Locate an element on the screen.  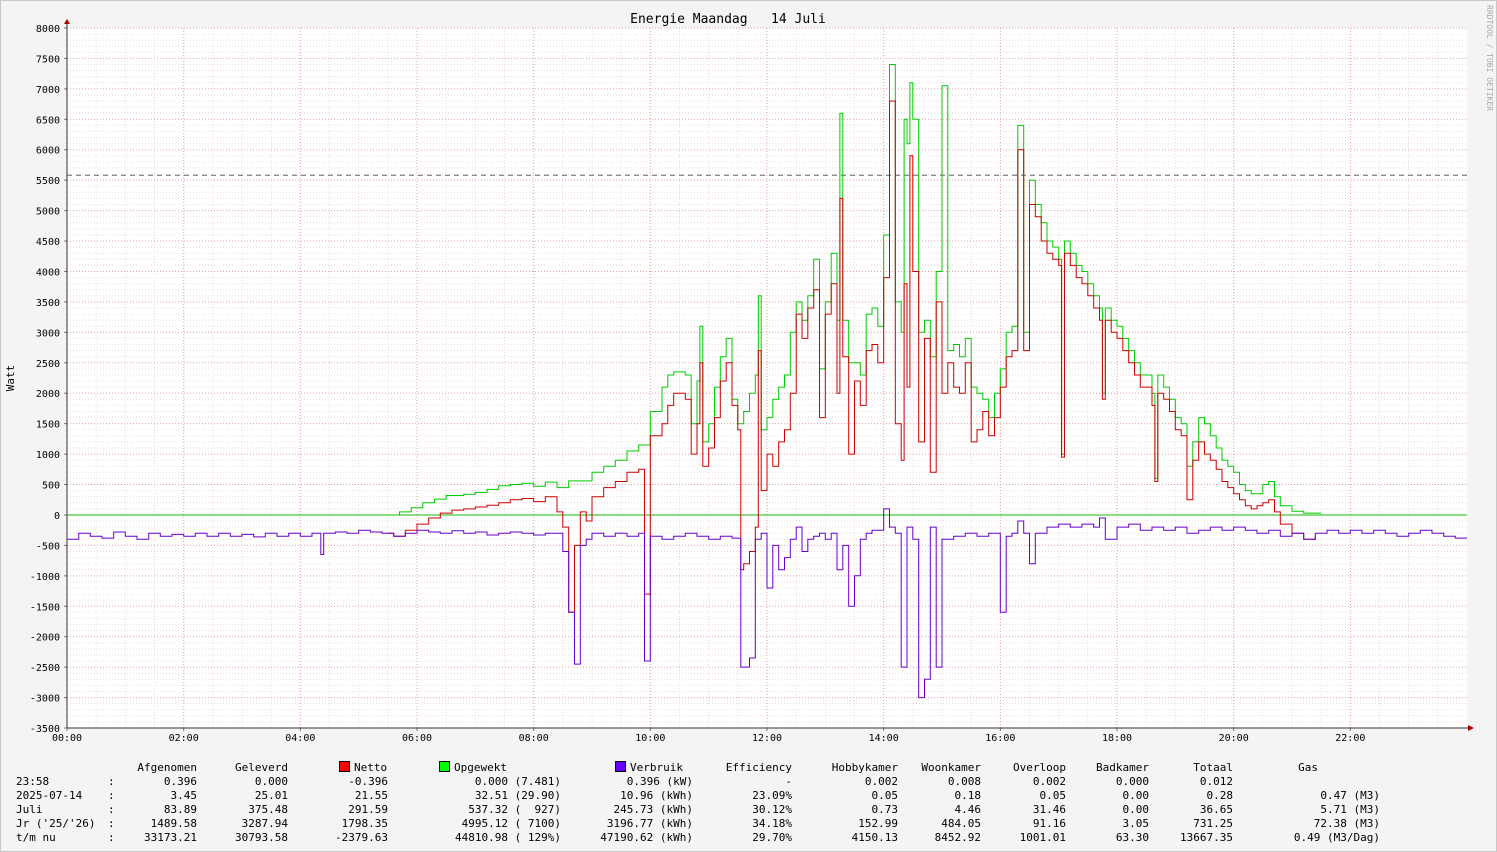
table-cell: 0.00 is located at coordinates (1136, 795).